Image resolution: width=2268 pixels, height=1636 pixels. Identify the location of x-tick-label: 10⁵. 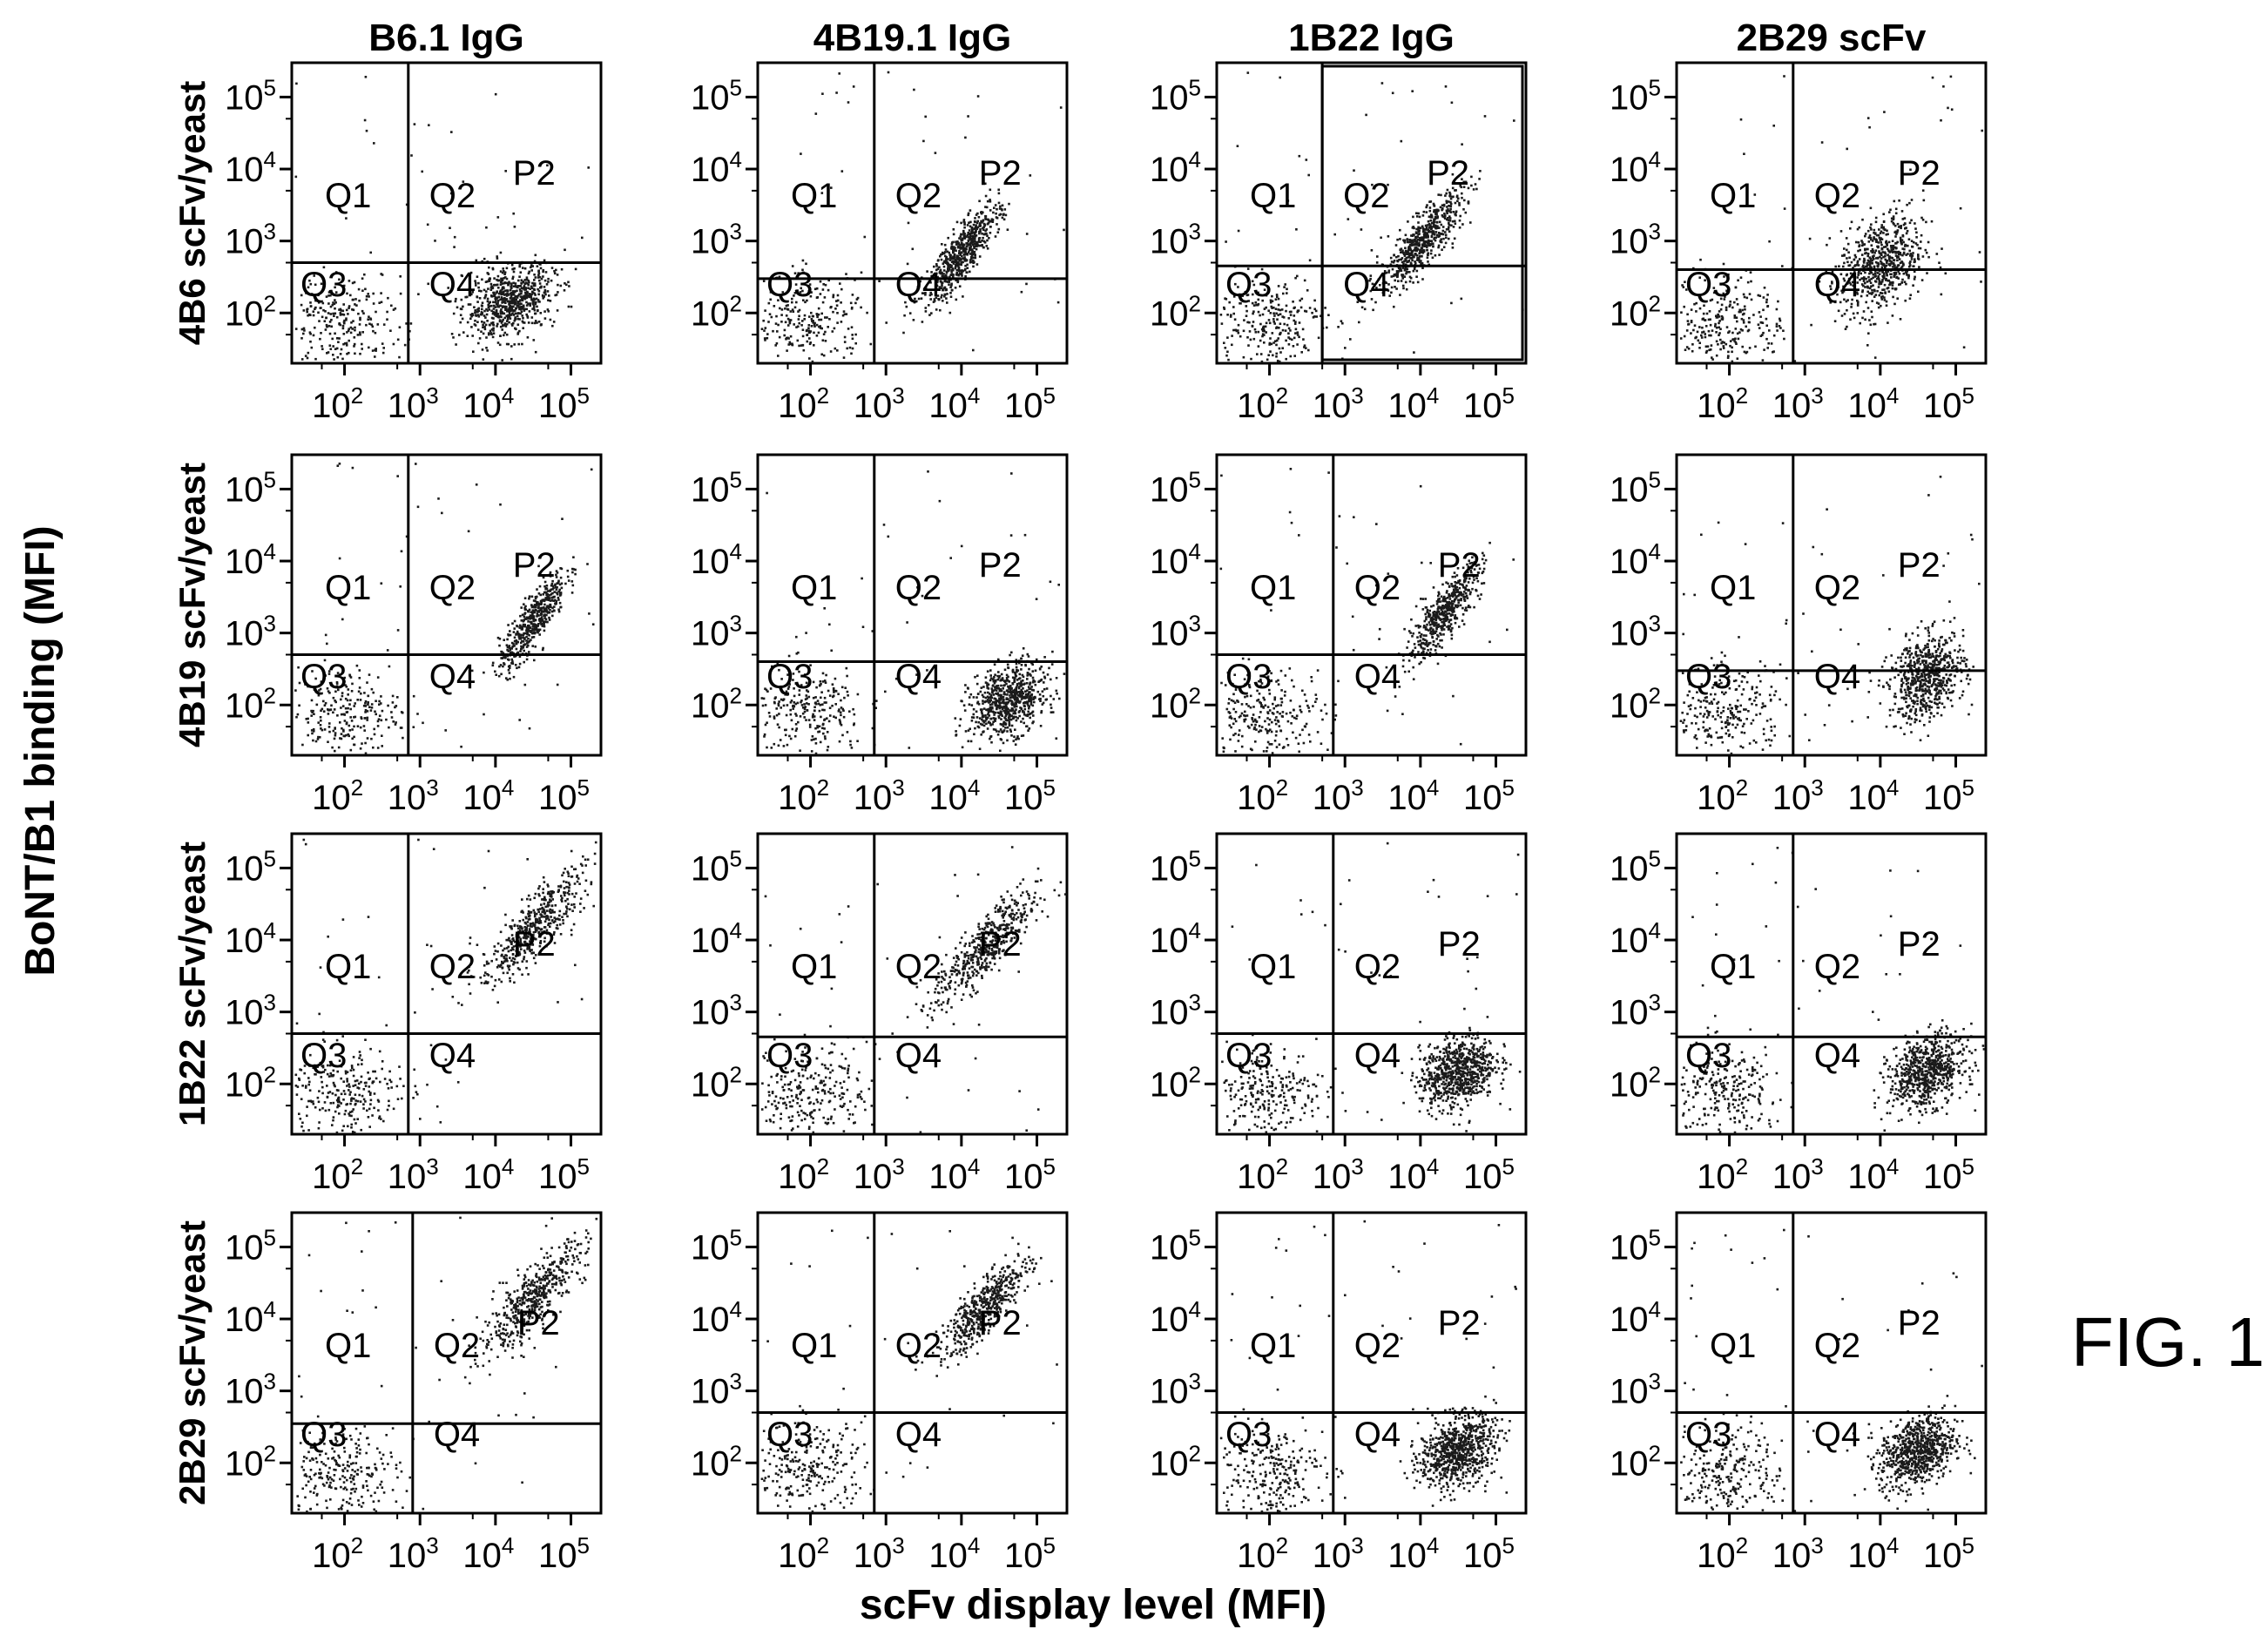
(1948, 403).